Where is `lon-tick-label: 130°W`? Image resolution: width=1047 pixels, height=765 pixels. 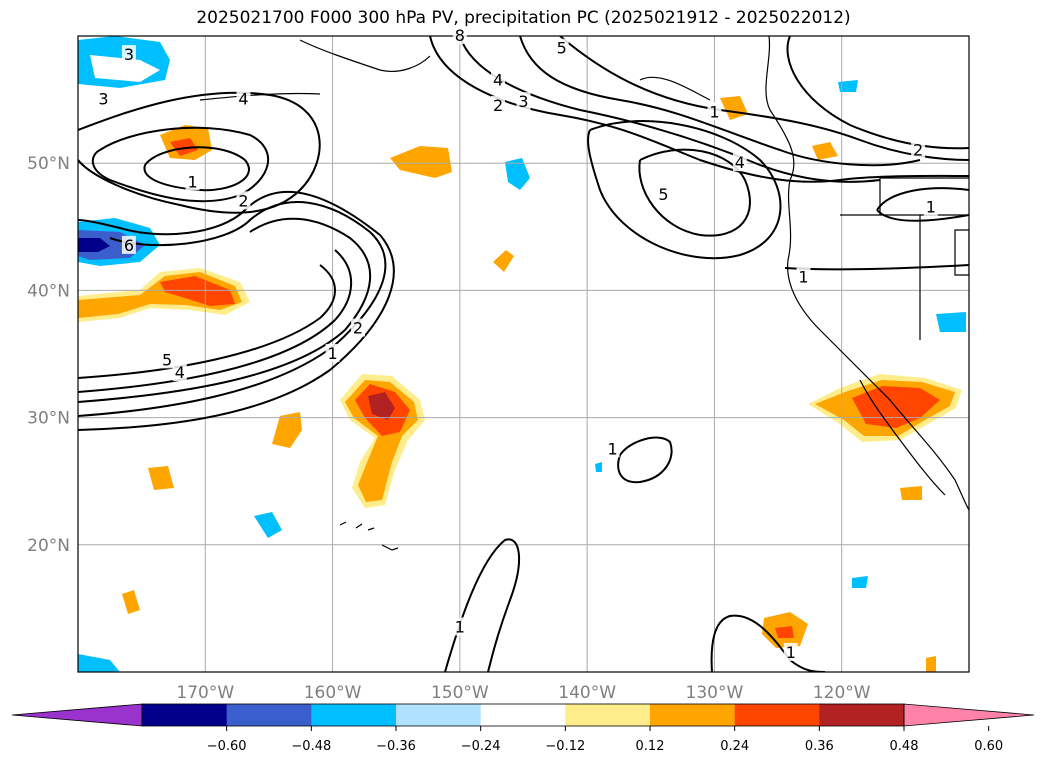
lon-tick-label: 130°W is located at coordinates (715, 693).